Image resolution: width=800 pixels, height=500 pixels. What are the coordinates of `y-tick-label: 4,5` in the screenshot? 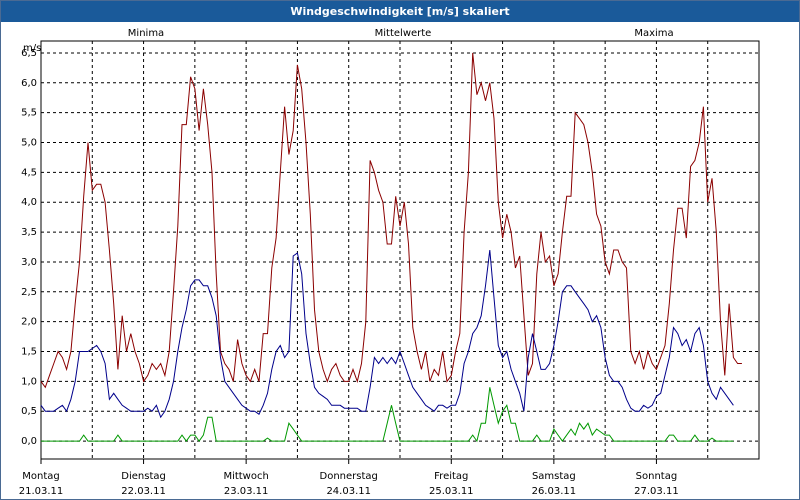 It's located at (29, 172).